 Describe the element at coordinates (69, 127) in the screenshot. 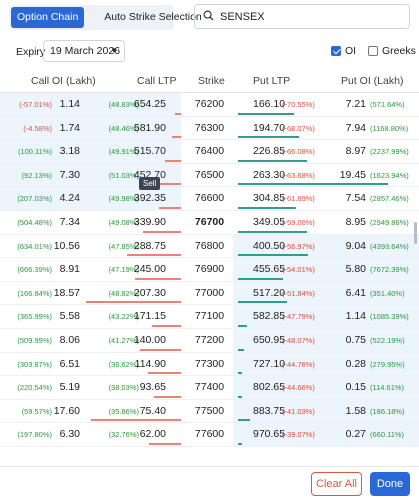

I see `call-oi-value: 1.74` at that location.